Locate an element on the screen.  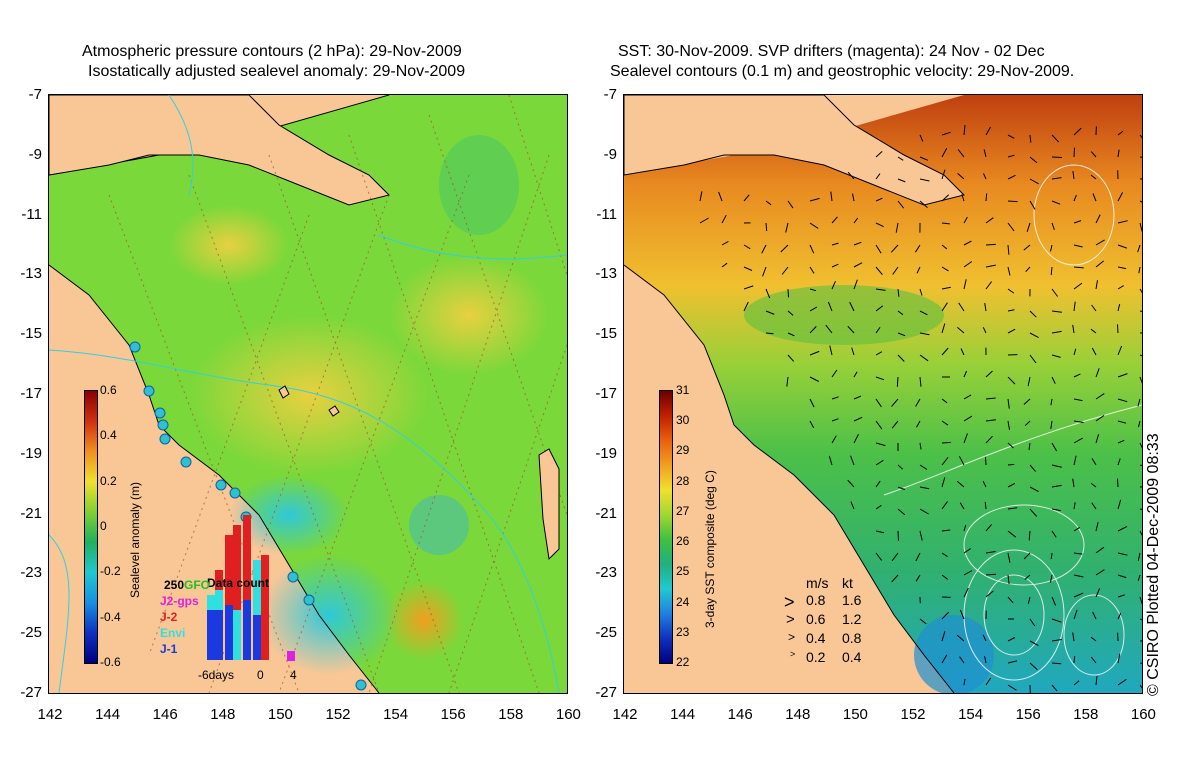
colorbar-tick-label: 25 is located at coordinates (683, 571).